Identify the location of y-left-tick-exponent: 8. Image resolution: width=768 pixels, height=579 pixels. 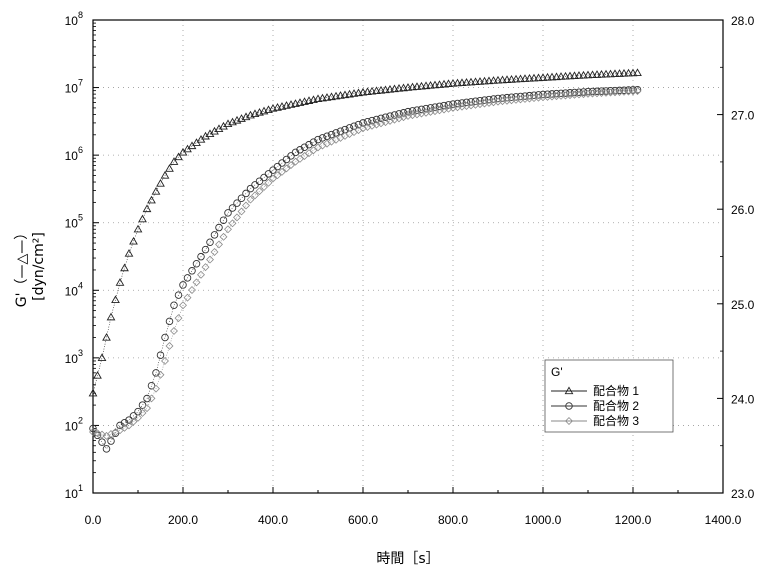
(80, 15).